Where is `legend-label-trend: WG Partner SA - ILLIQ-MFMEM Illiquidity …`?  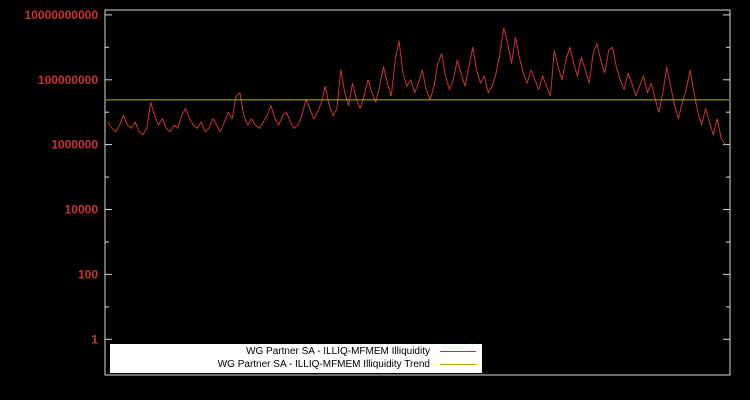
legend-label-trend: WG Partner SA - ILLIQ-MFMEM Illiquidity … is located at coordinates (323, 364).